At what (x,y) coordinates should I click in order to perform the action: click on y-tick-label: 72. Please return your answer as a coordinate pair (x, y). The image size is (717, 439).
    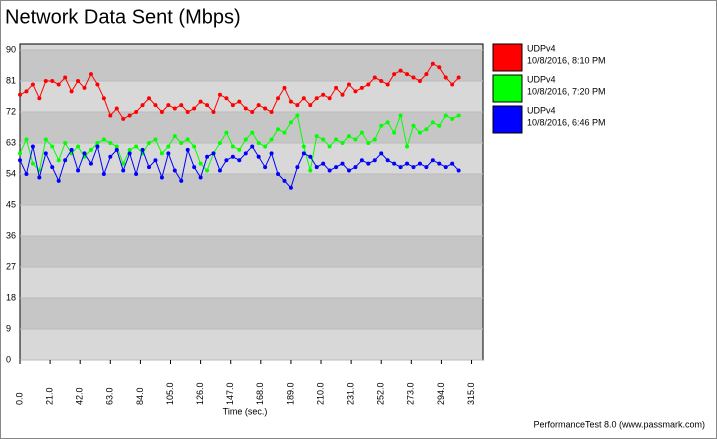
    Looking at the image, I should click on (11, 111).